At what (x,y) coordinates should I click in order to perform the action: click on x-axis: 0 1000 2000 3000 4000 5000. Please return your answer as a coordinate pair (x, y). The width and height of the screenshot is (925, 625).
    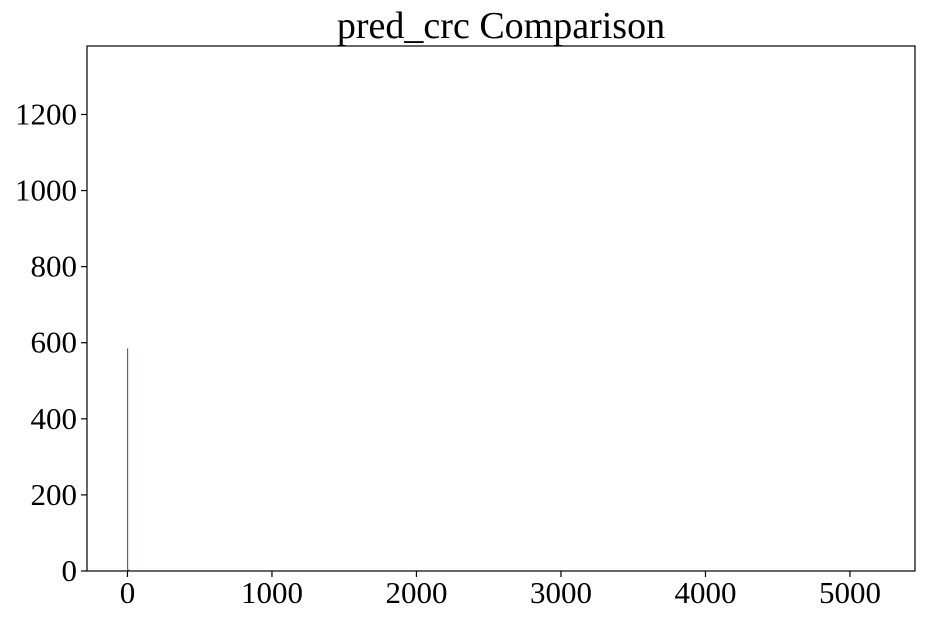
    Looking at the image, I should click on (500, 590).